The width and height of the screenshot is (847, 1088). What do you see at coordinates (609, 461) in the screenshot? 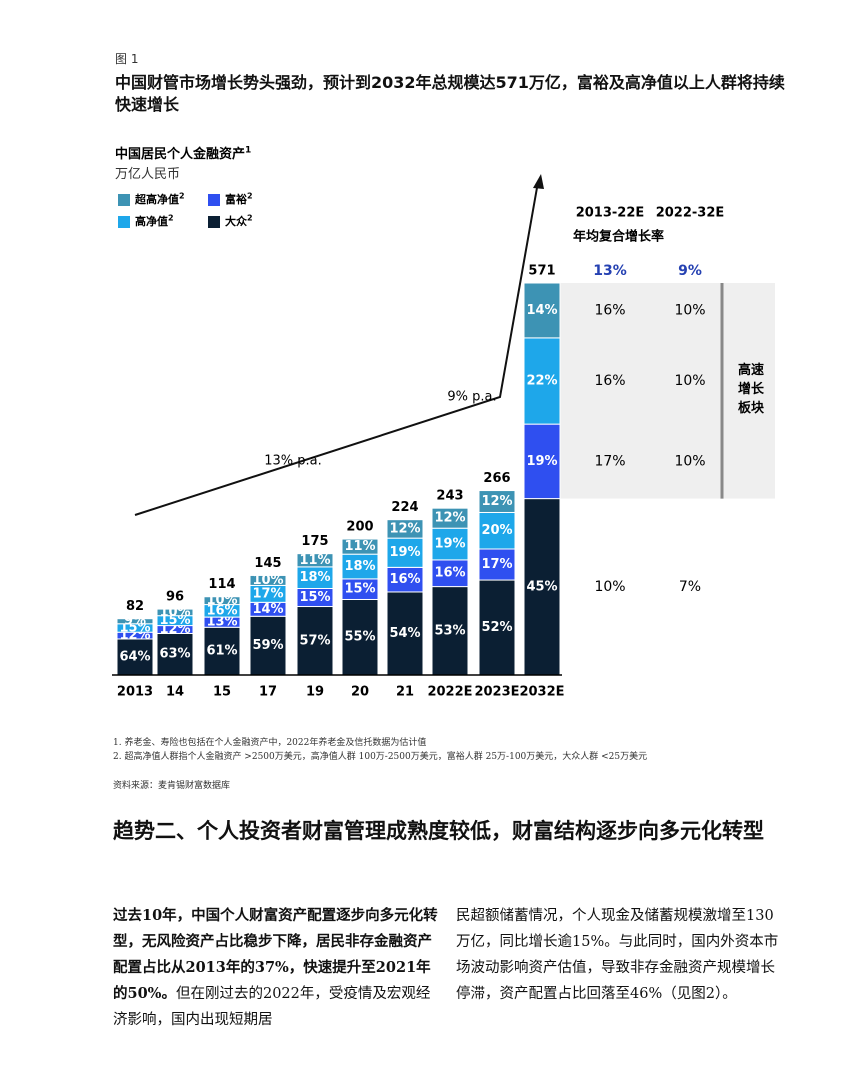
I see `cagr-value: 17%` at bounding box center [609, 461].